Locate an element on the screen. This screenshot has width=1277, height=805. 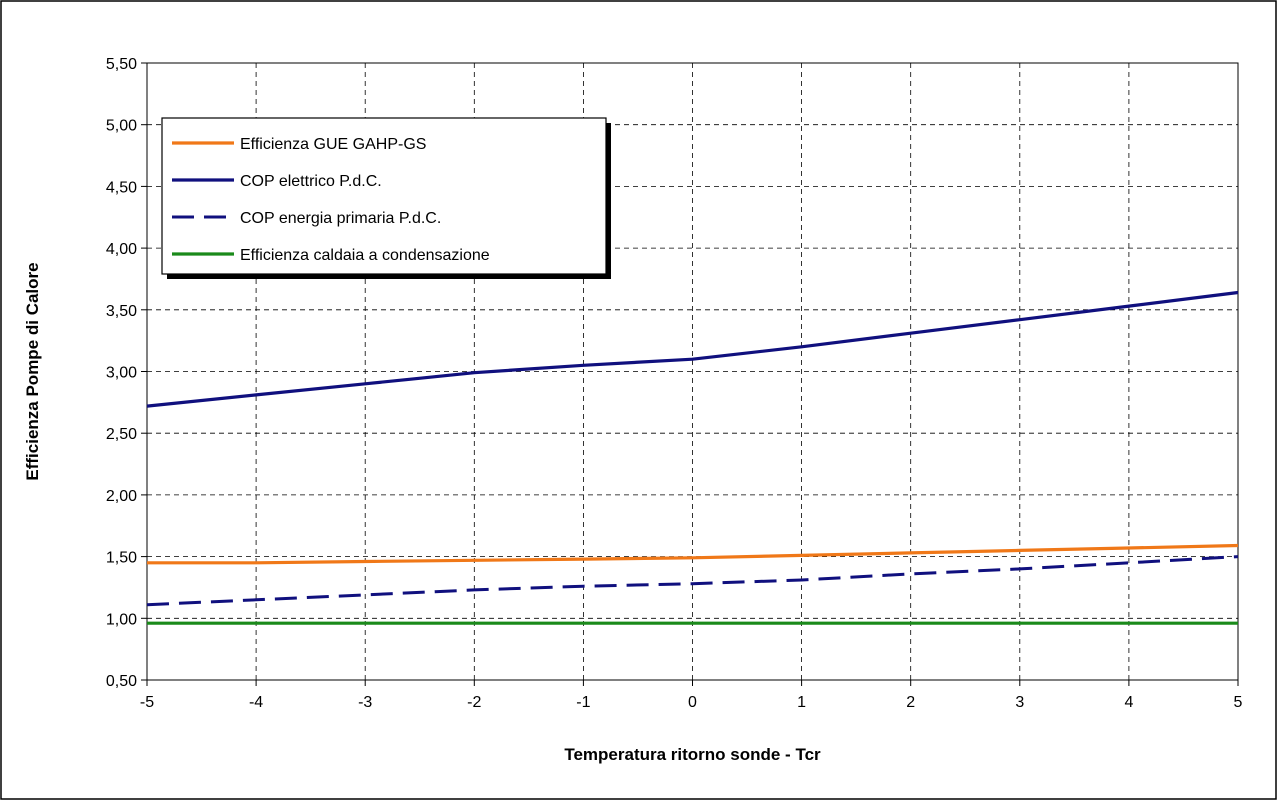
y-tick-label: 0,50 is located at coordinates (121, 681).